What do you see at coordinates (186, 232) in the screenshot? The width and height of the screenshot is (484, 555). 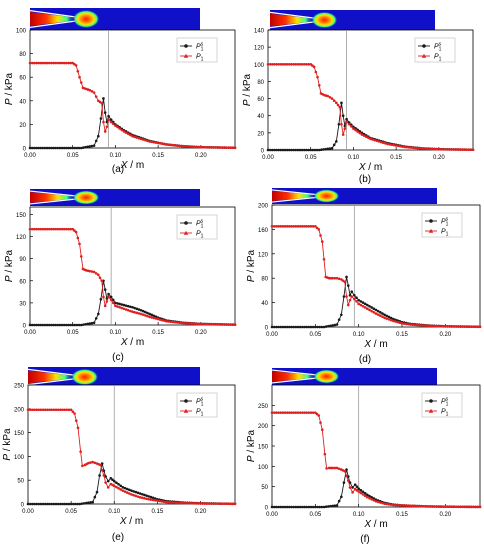 I see `legend-marker-triangle` at bounding box center [186, 232].